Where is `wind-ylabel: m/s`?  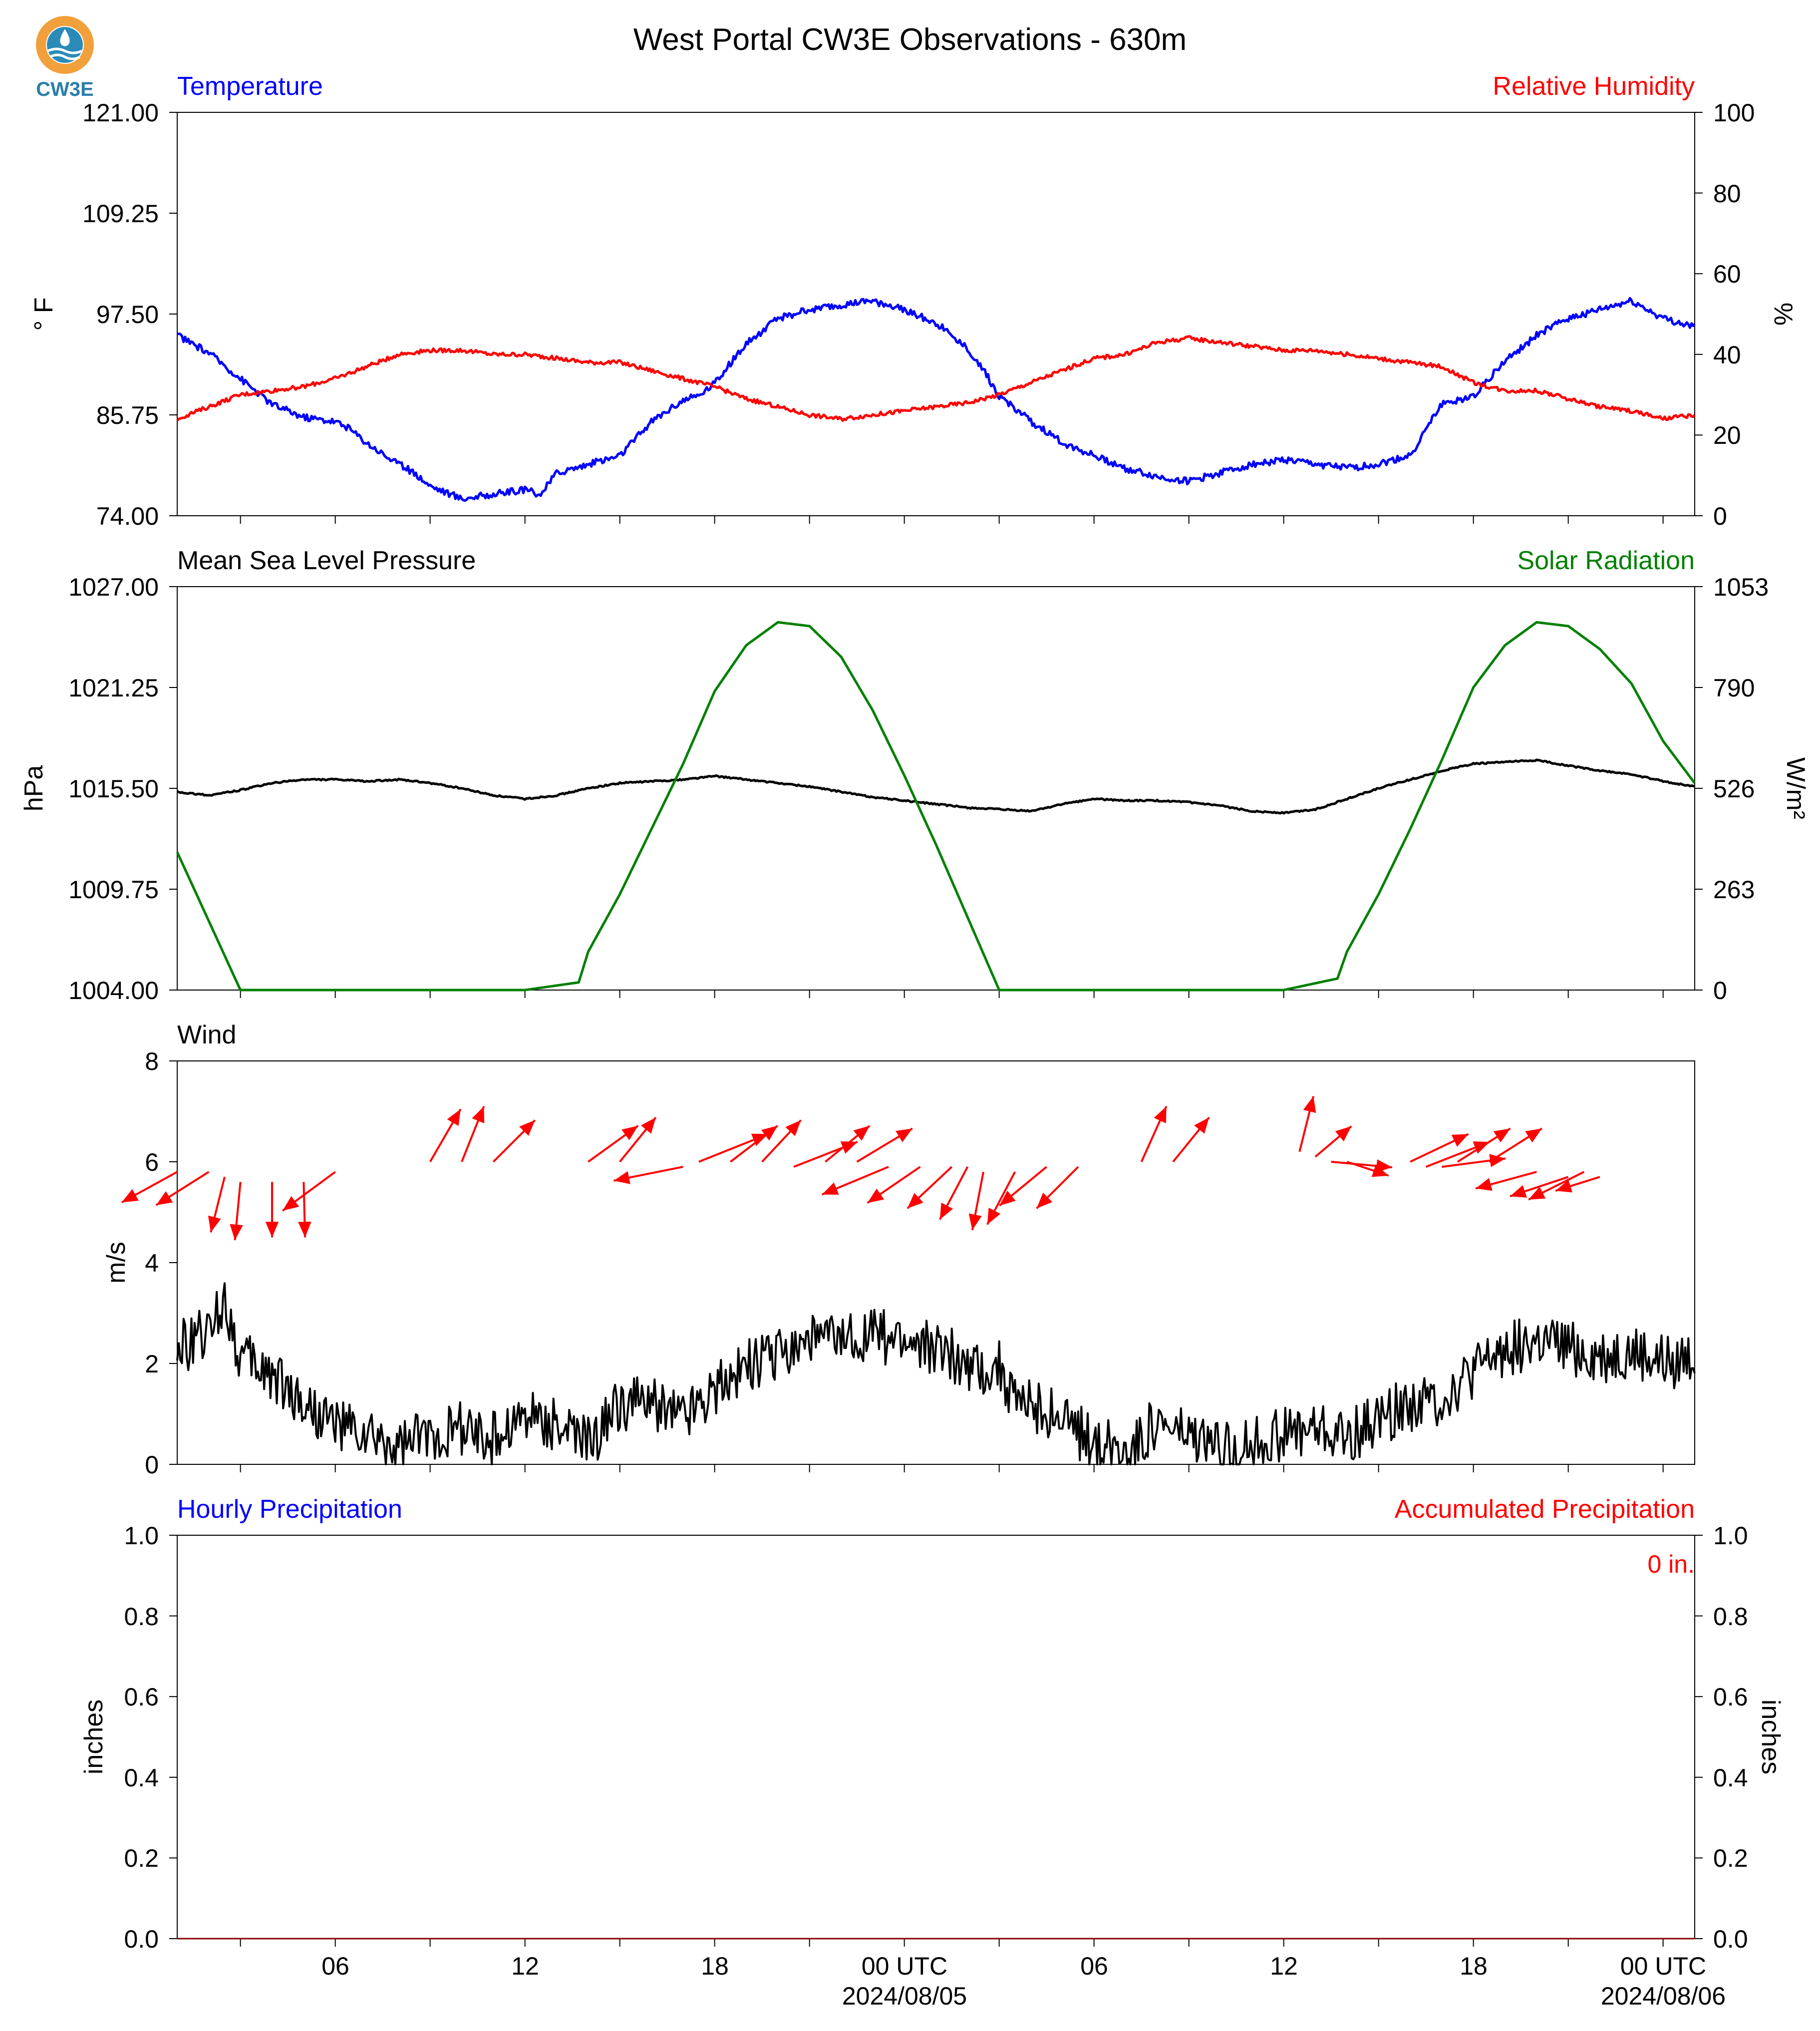 wind-ylabel: m/s is located at coordinates (116, 1263).